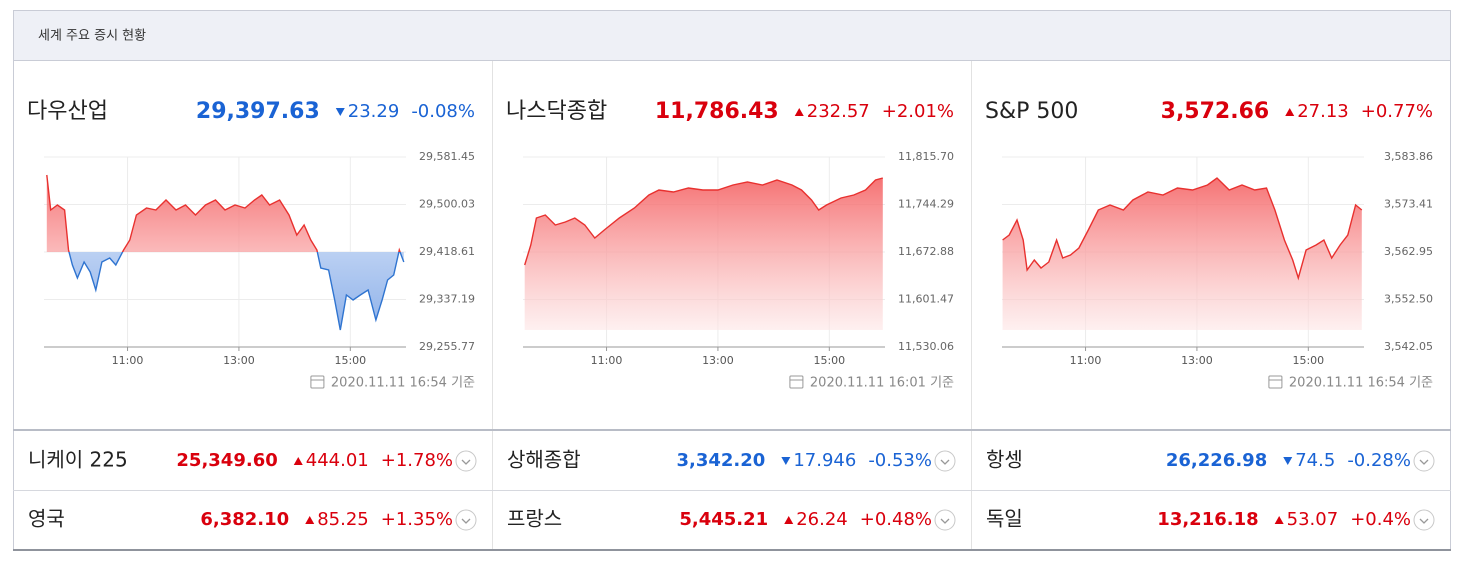  I want to click on y-tick-label: 11,815.70, so click(926, 156).